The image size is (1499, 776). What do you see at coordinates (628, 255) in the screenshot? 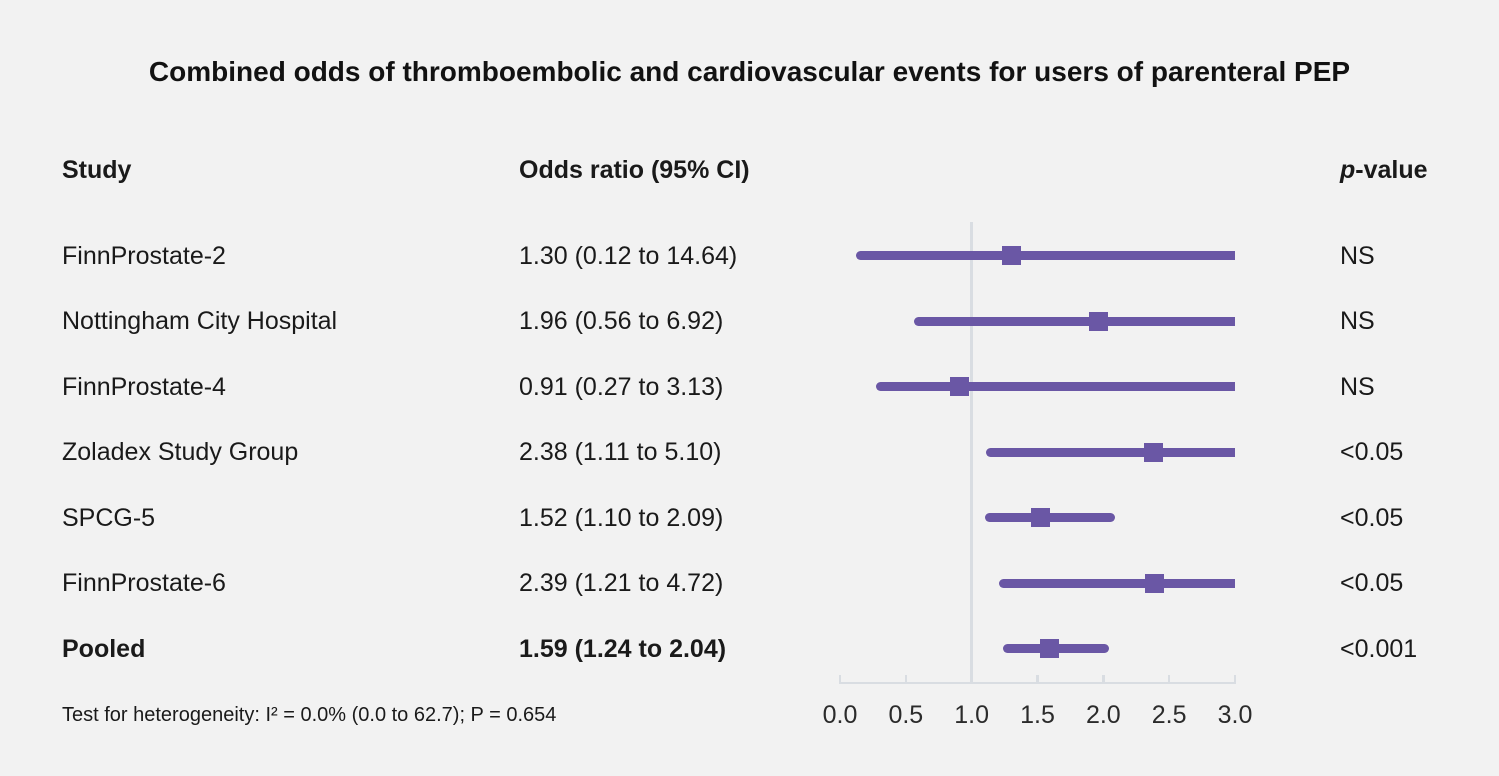
I see `odds-ratio-value: 1.30 (0.12 to 14.64)` at bounding box center [628, 255].